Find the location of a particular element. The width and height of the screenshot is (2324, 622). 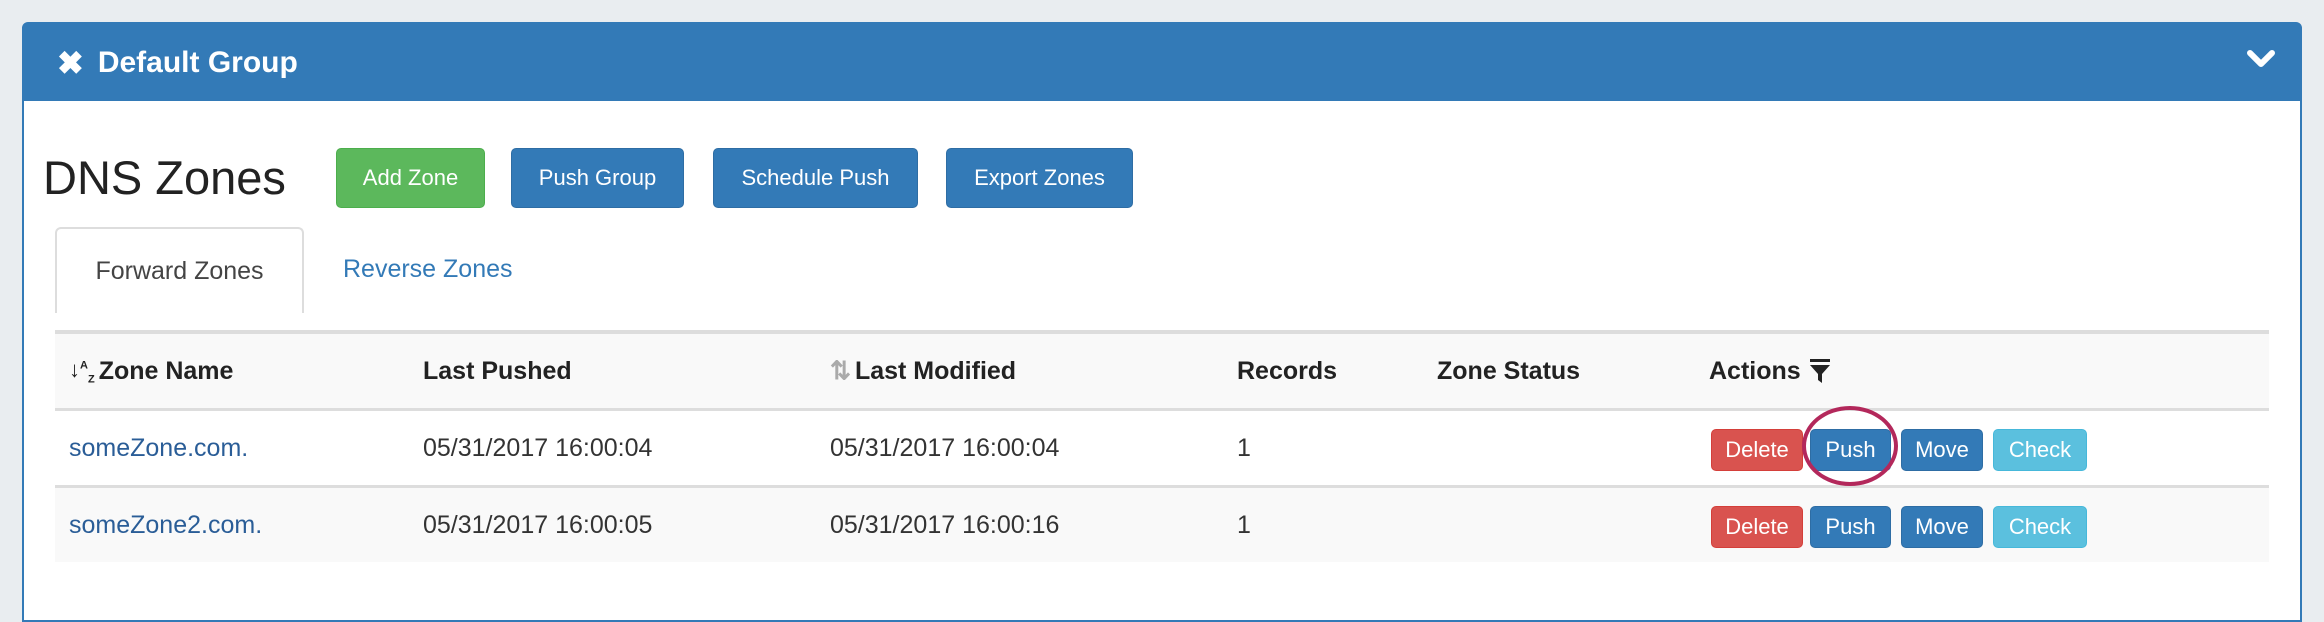

sort-alpha-icon: ↓AZ is located at coordinates (82, 371).